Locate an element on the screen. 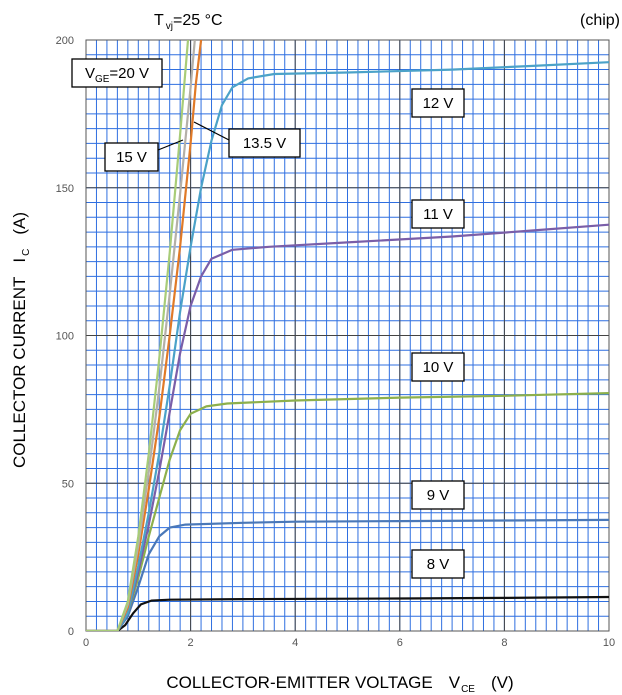 Image resolution: width=622 pixels, height=695 pixels. curve-label-8-v: 8 V is located at coordinates (438, 564).